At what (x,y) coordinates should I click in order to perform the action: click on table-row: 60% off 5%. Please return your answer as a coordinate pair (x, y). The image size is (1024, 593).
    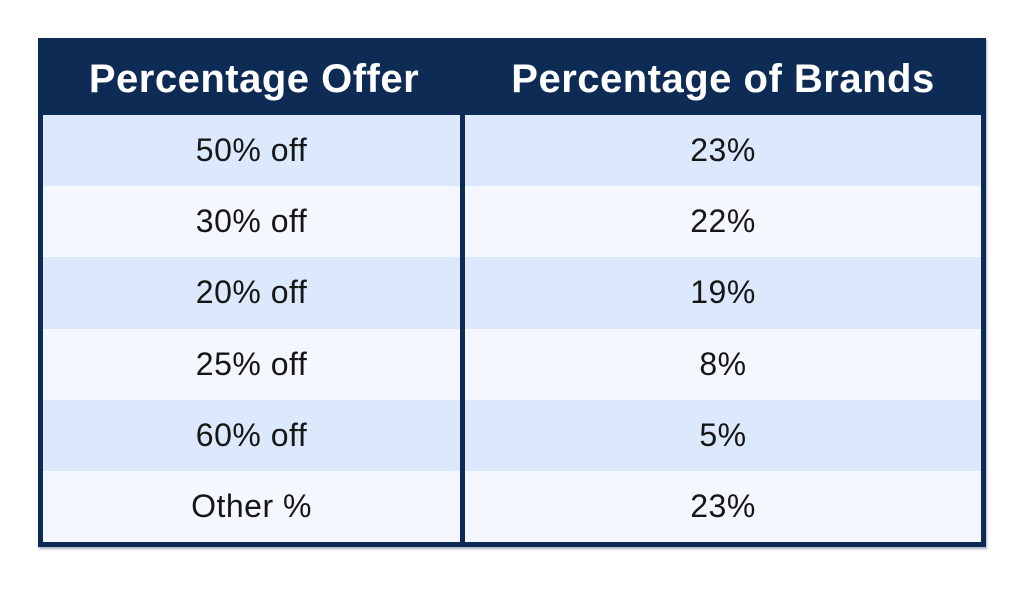
    Looking at the image, I should click on (512, 435).